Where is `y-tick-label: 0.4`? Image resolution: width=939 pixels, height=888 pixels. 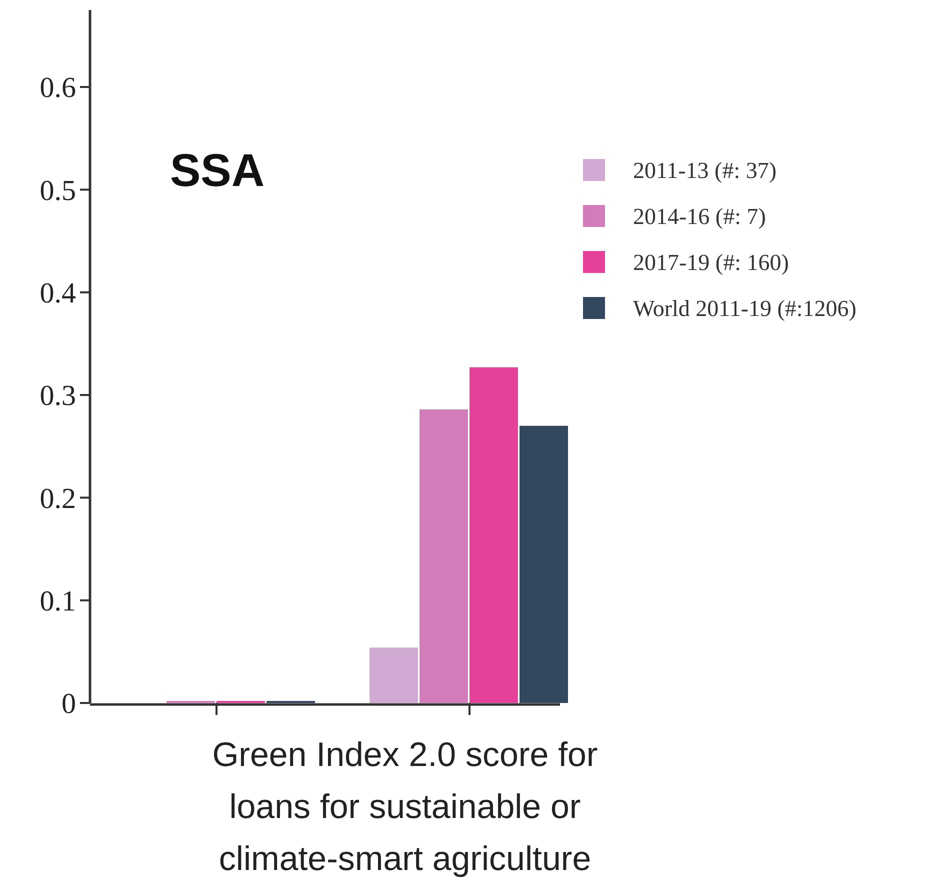
y-tick-label: 0.4 is located at coordinates (58, 293).